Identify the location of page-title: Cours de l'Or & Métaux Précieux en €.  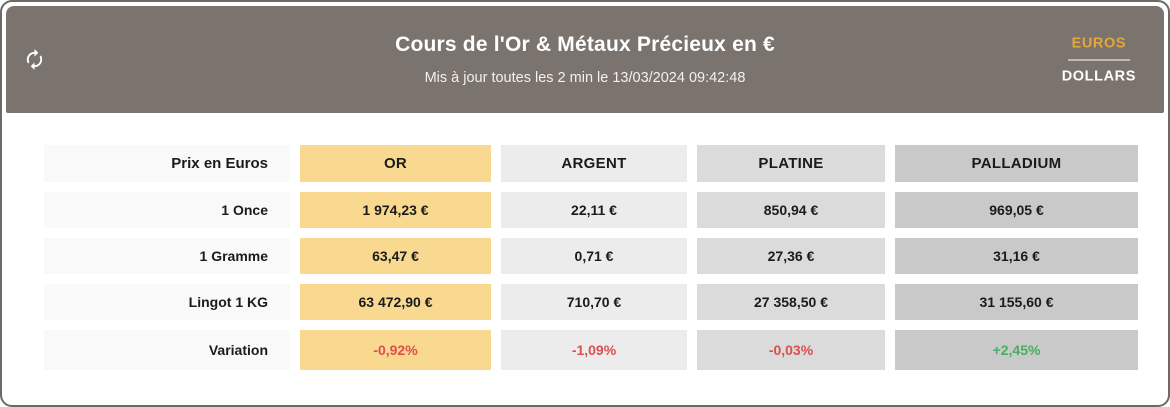
(585, 44).